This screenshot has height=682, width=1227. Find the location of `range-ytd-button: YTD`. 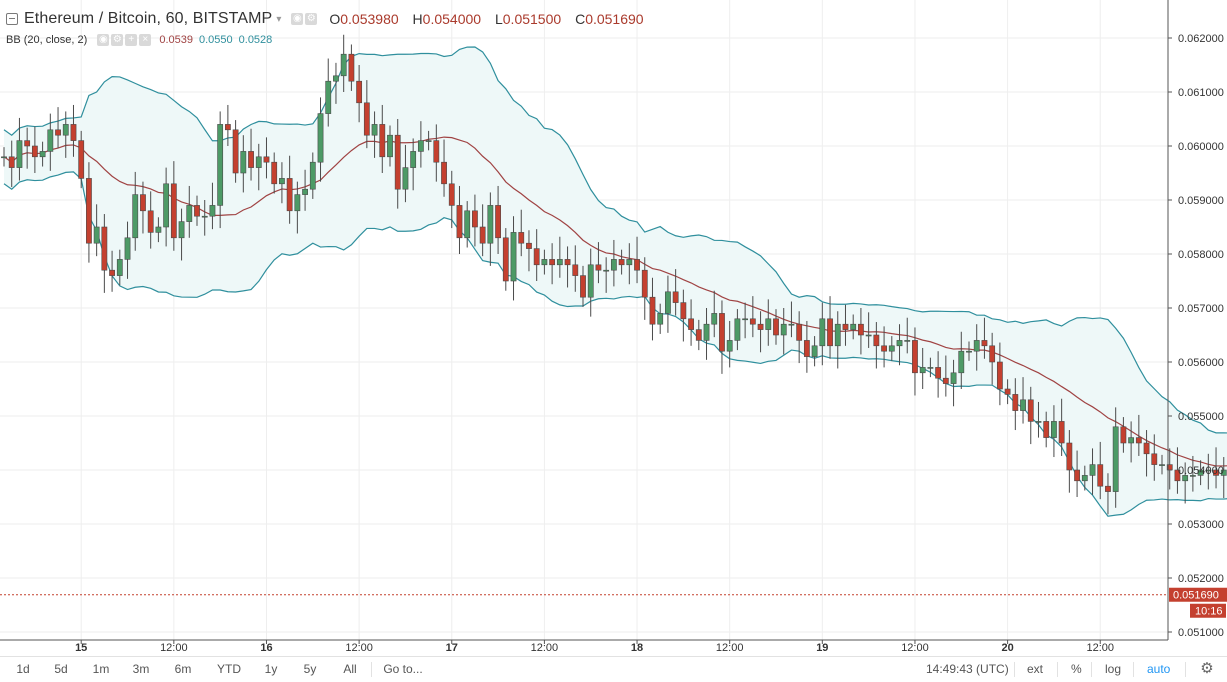

range-ytd-button: YTD is located at coordinates (229, 669).